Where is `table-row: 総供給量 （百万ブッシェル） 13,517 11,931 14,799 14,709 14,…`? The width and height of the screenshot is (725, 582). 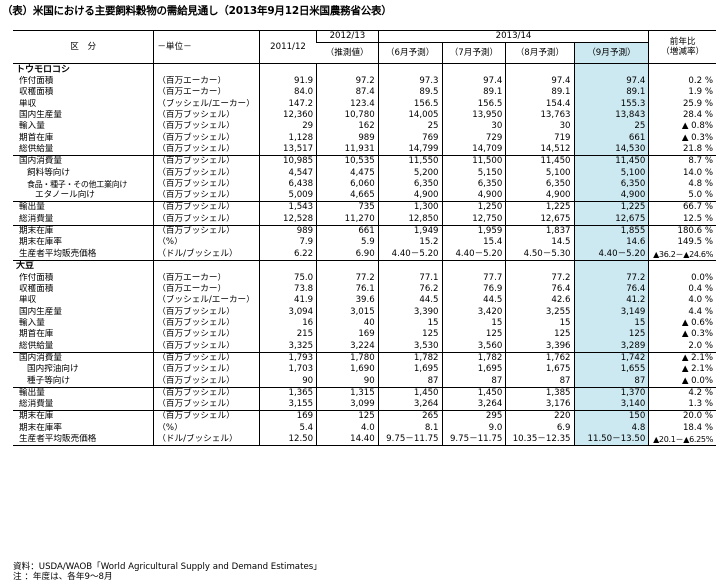 table-row: 総供給量 （百万ブッシェル） 13,517 11,931 14,799 14,709 14,… is located at coordinates (364, 149).